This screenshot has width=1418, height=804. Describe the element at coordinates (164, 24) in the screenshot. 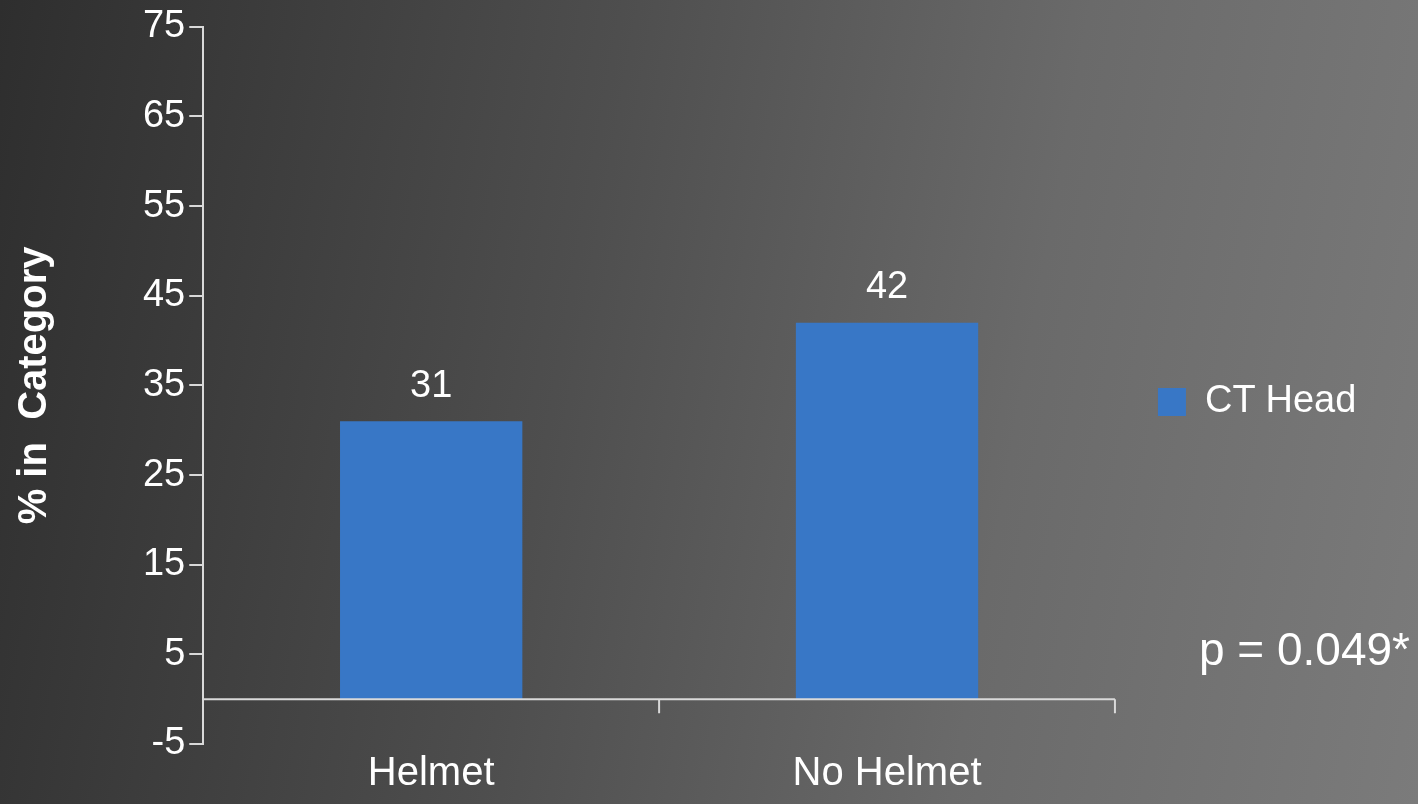

I see `y-tick-label: 75` at that location.